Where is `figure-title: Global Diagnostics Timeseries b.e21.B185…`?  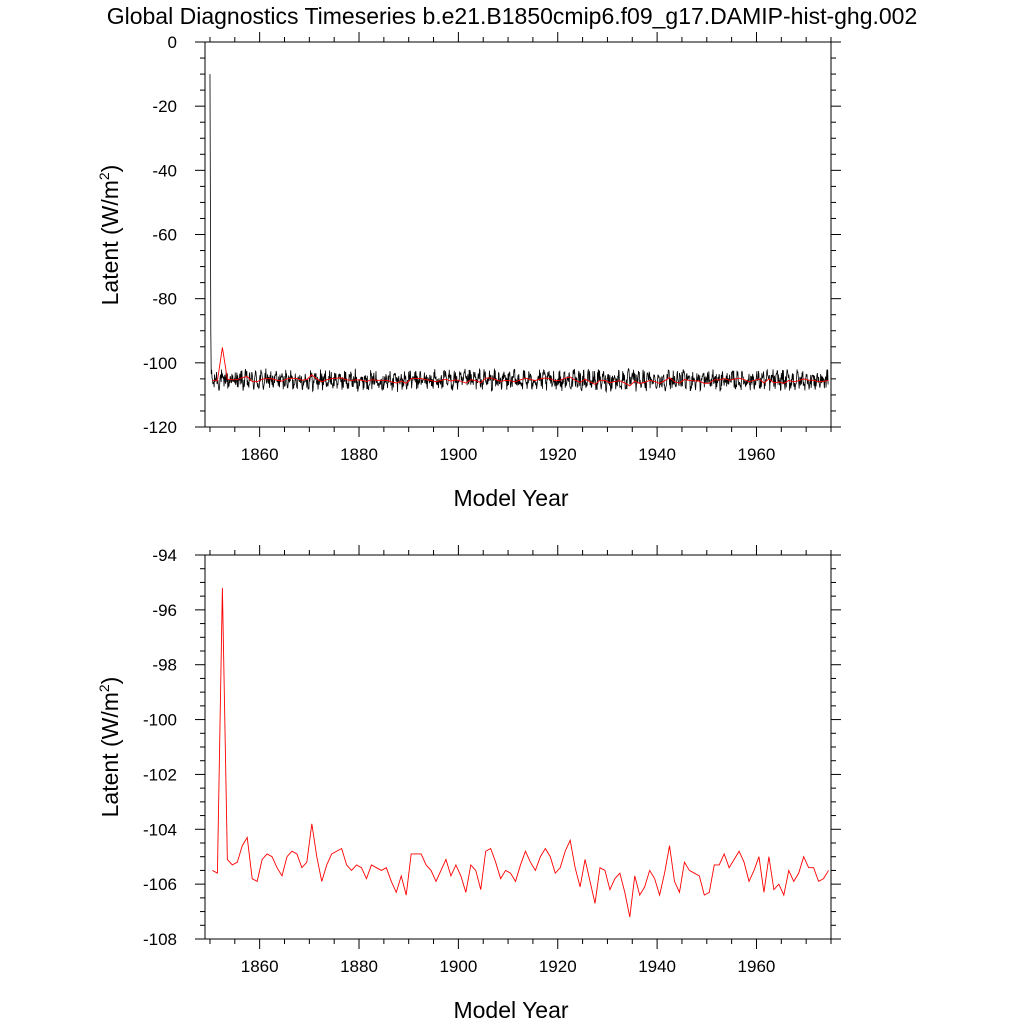 figure-title: Global Diagnostics Timeseries b.e21.B185… is located at coordinates (512, 16).